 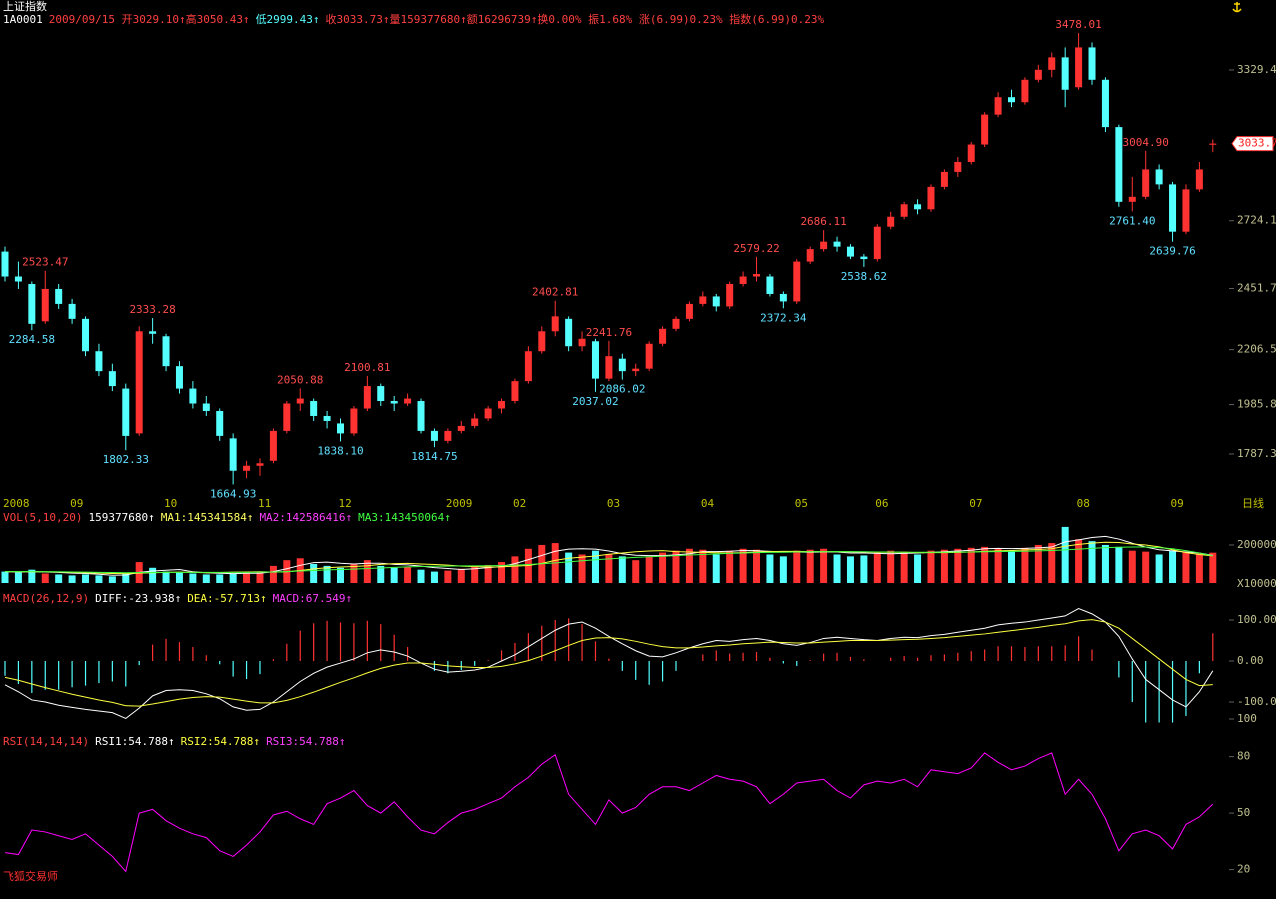 I want to click on low-label: 1664.93, so click(x=233, y=493).